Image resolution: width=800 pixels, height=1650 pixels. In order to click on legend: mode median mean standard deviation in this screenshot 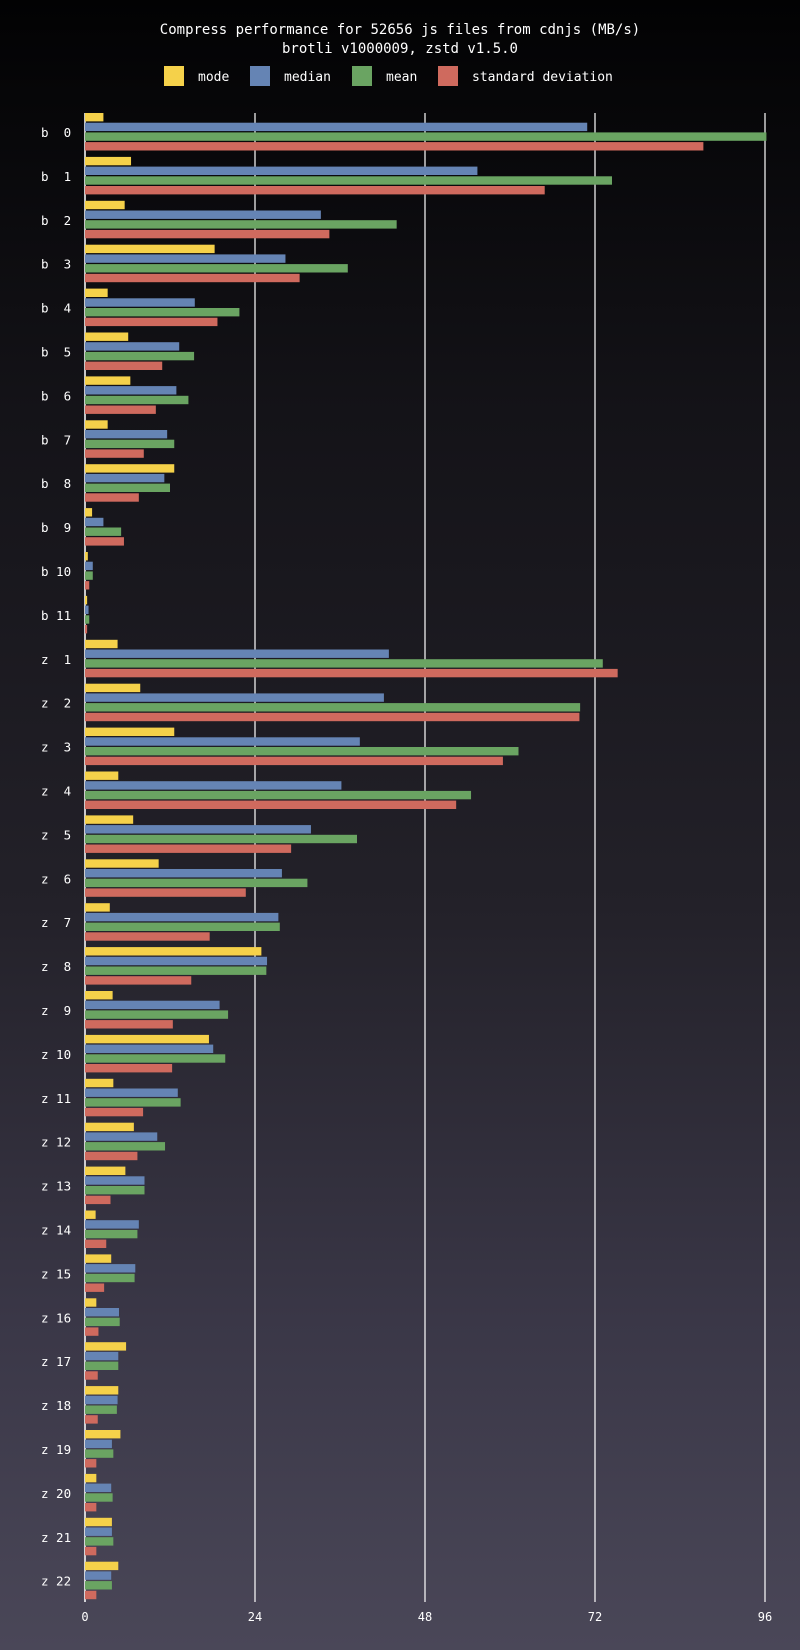, I will do `click(388, 76)`.